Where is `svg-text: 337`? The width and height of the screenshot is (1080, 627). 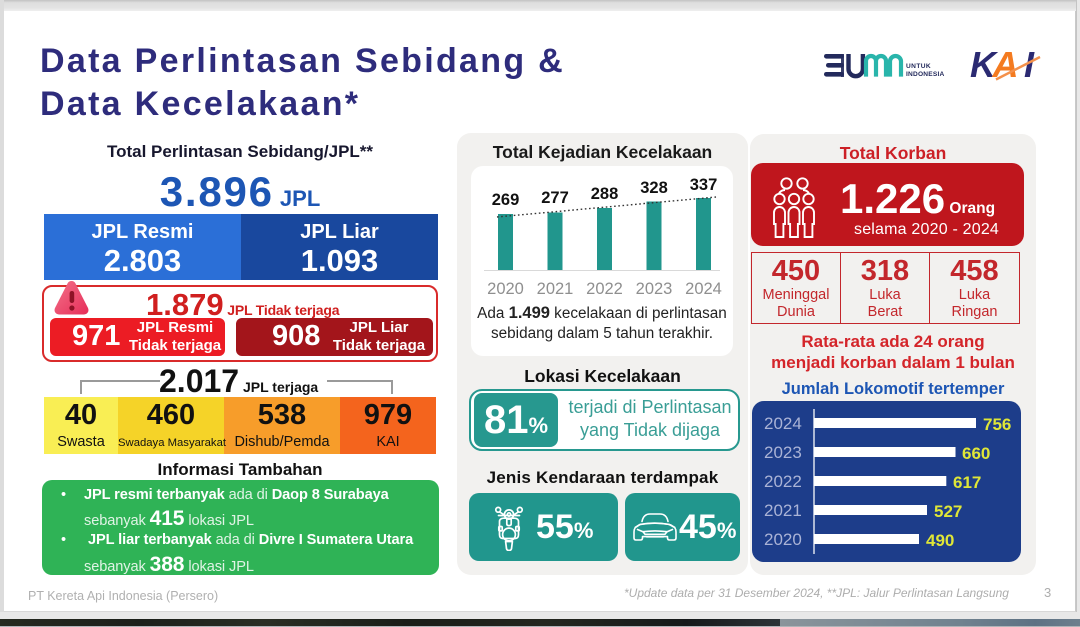
svg-text: 337 is located at coordinates (704, 185).